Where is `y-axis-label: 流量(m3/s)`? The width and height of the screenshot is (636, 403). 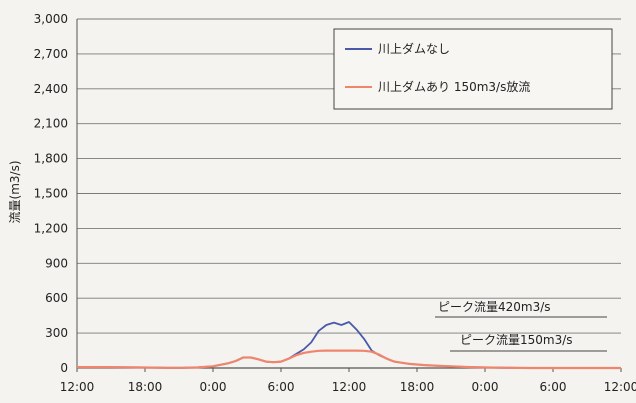 y-axis-label: 流量(m3/s) is located at coordinates (15, 192).